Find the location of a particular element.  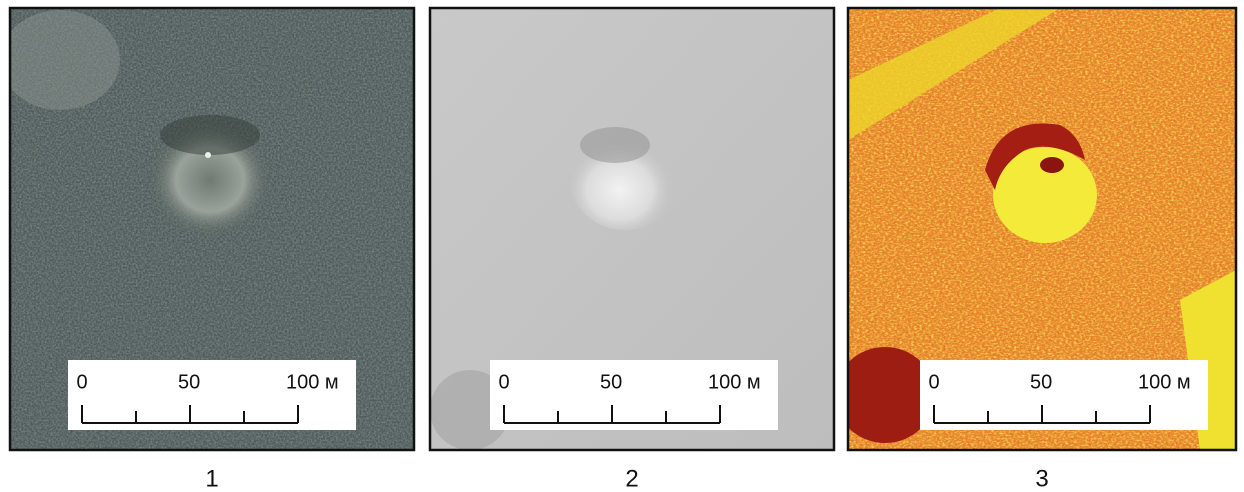

panel-label: 3 is located at coordinates (1041, 478).